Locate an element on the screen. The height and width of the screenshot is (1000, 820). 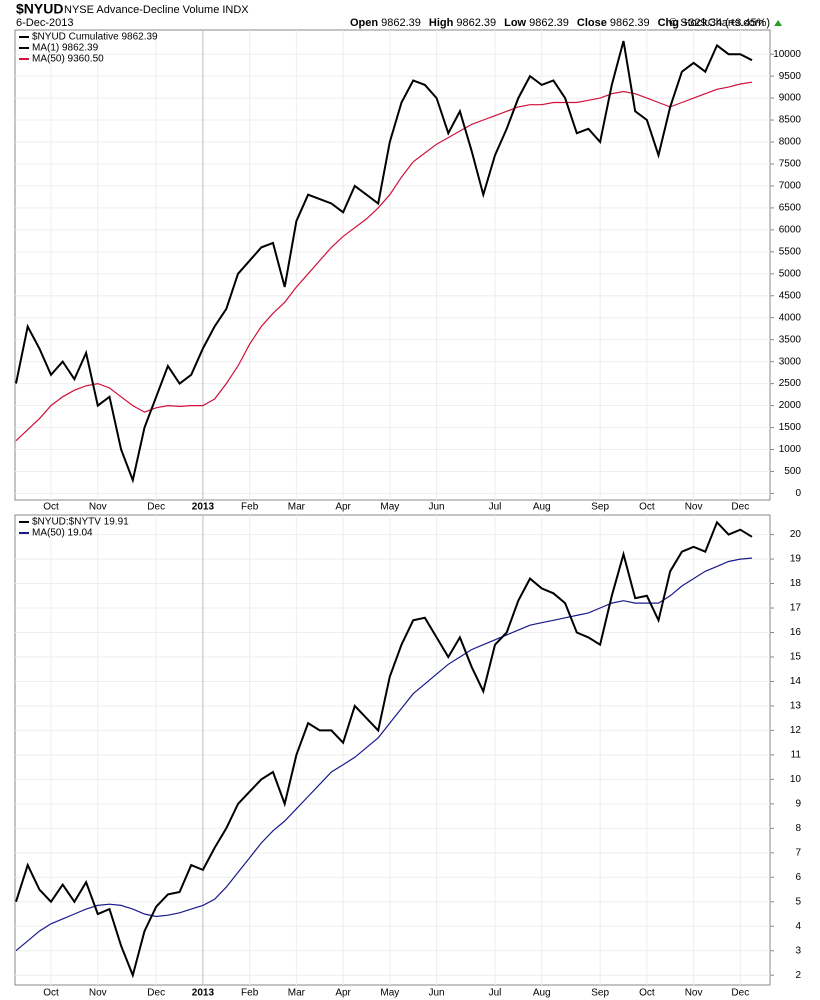
quote-label: High is located at coordinates (441, 23).